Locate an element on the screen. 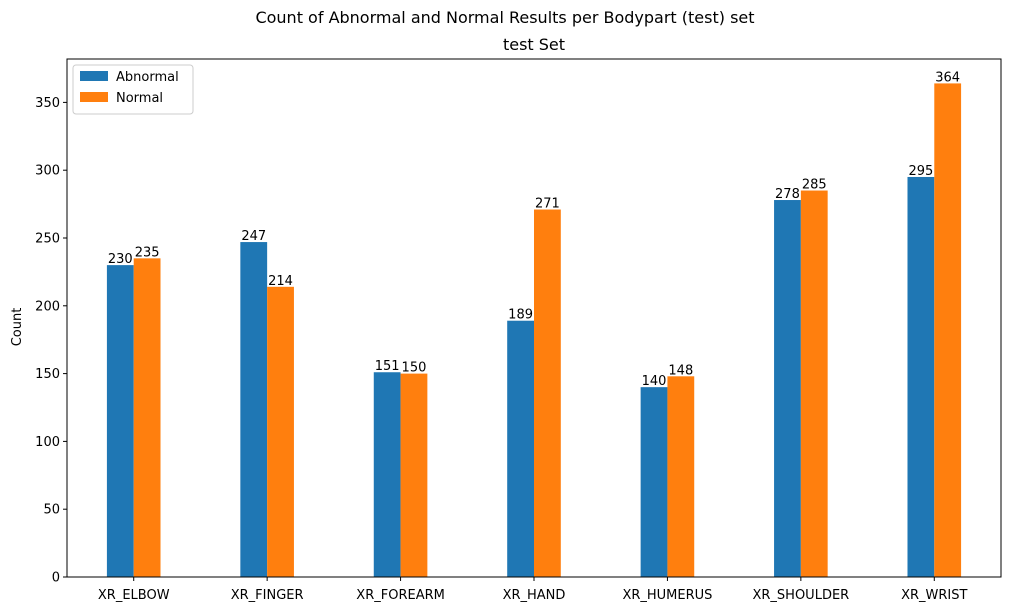 The width and height of the screenshot is (1011, 611). bar-abnormal-xr_shoulder is located at coordinates (787, 388).